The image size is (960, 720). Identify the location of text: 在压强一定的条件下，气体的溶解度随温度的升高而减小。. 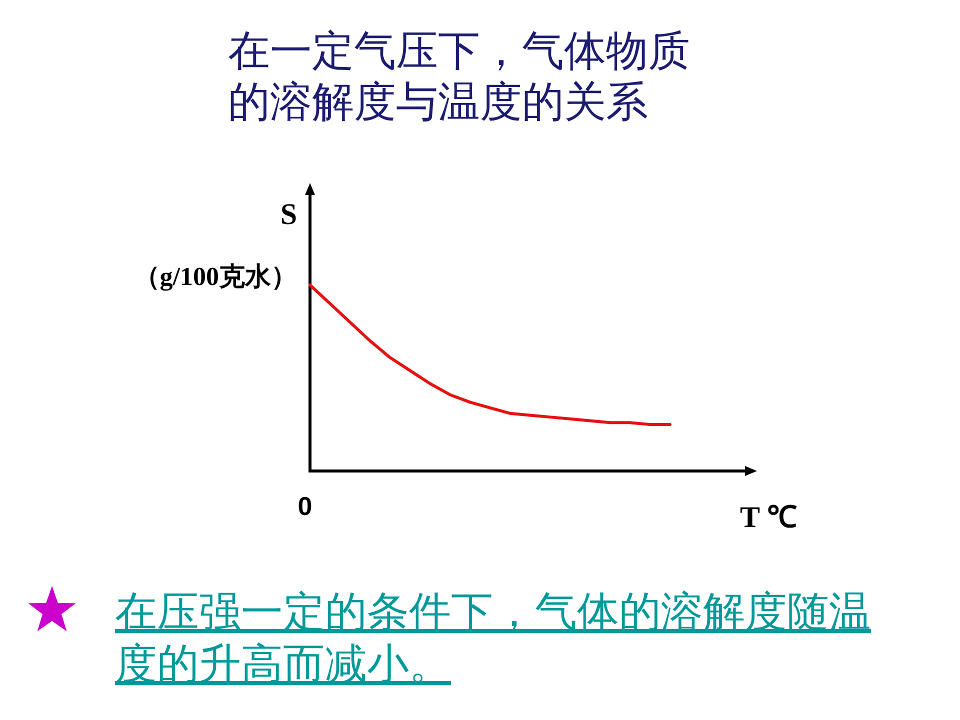
(493, 639).